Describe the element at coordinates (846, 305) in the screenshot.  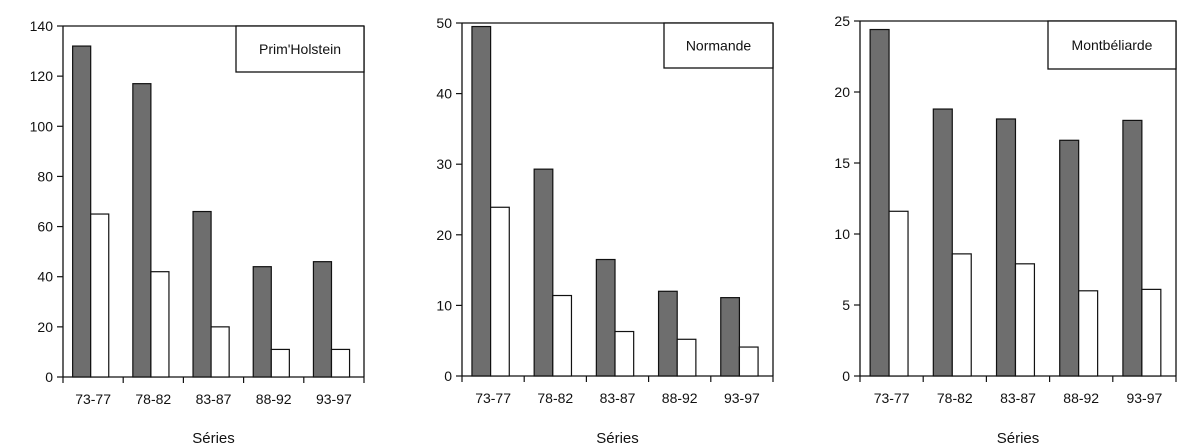
I see `y-tick-label: 5` at that location.